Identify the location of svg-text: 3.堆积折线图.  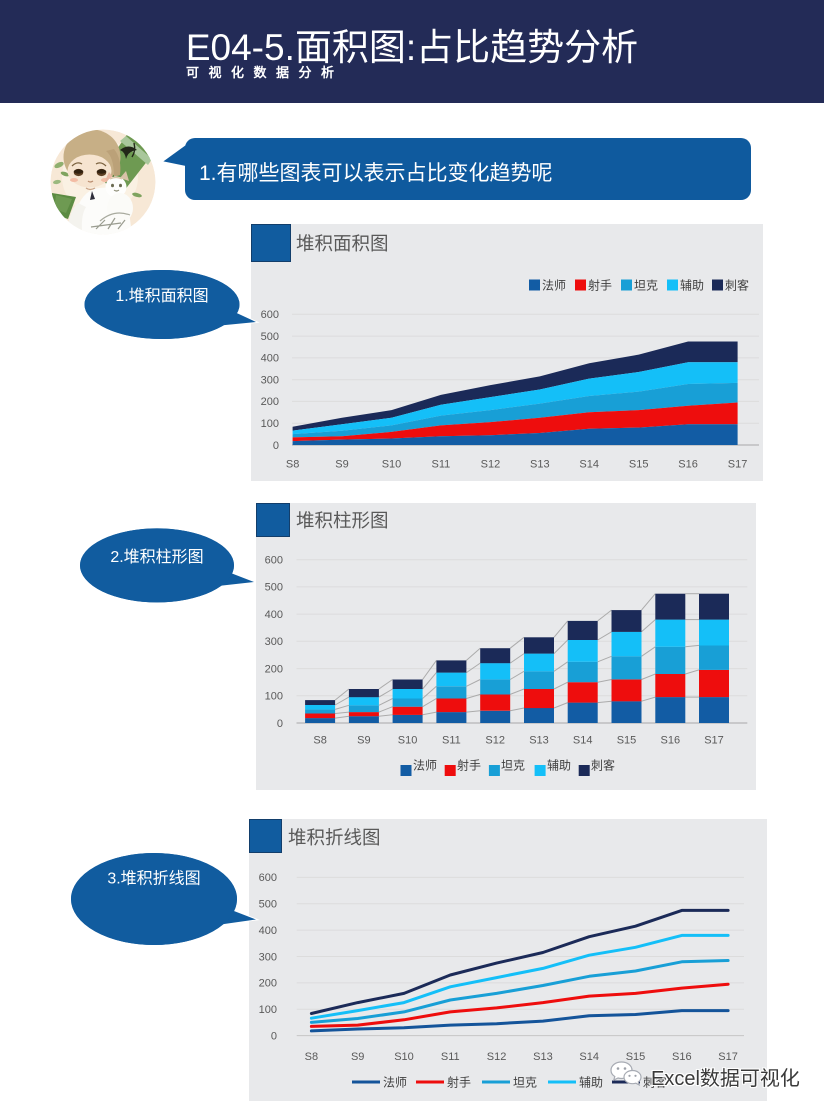
(153, 879).